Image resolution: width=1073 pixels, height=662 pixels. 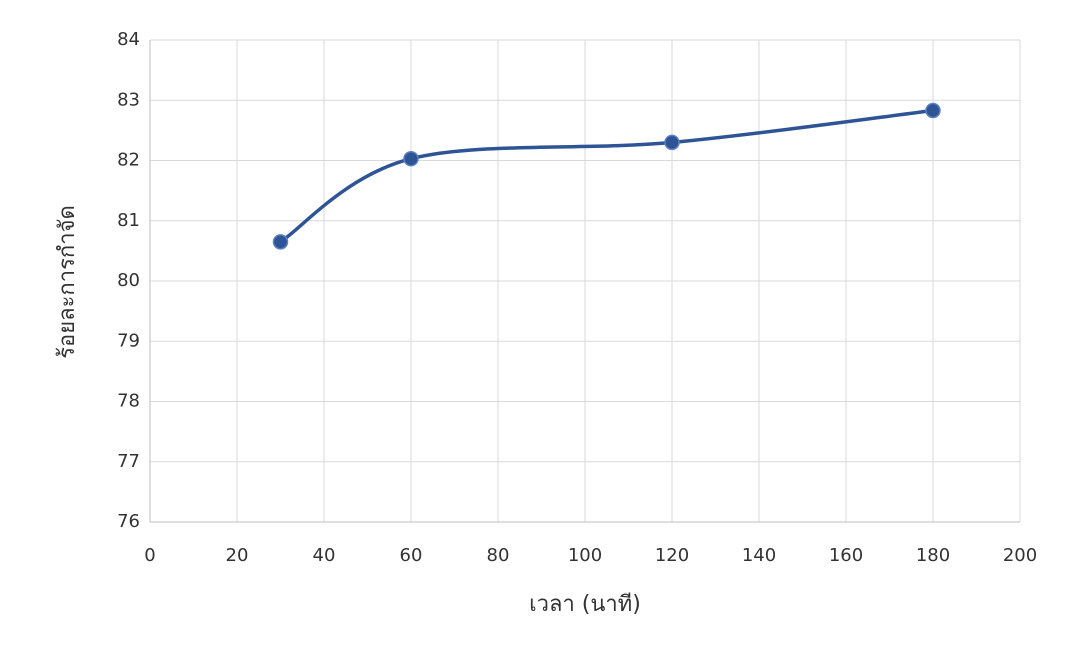 I want to click on y-tick-label: 78, so click(x=128, y=401).